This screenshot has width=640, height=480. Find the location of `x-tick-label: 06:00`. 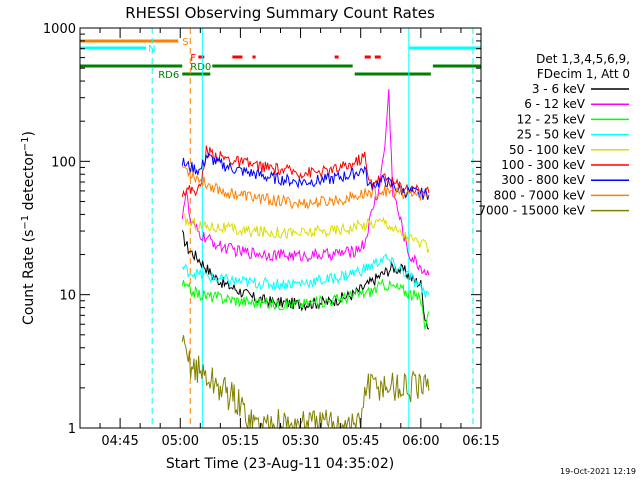

x-tick-label: 06:00 is located at coordinates (420, 441).